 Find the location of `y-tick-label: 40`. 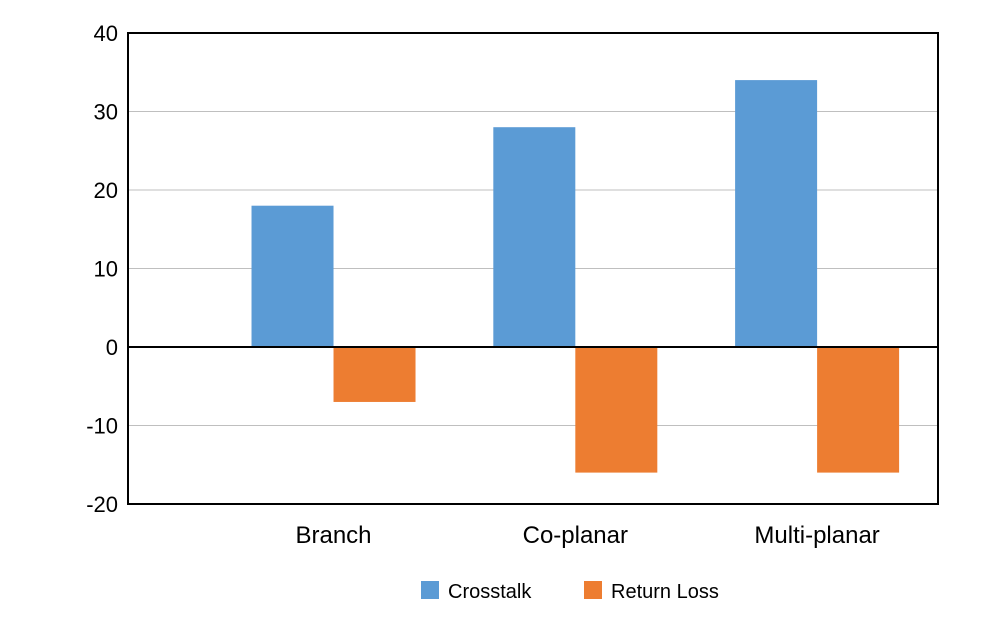

y-tick-label: 40 is located at coordinates (106, 33).